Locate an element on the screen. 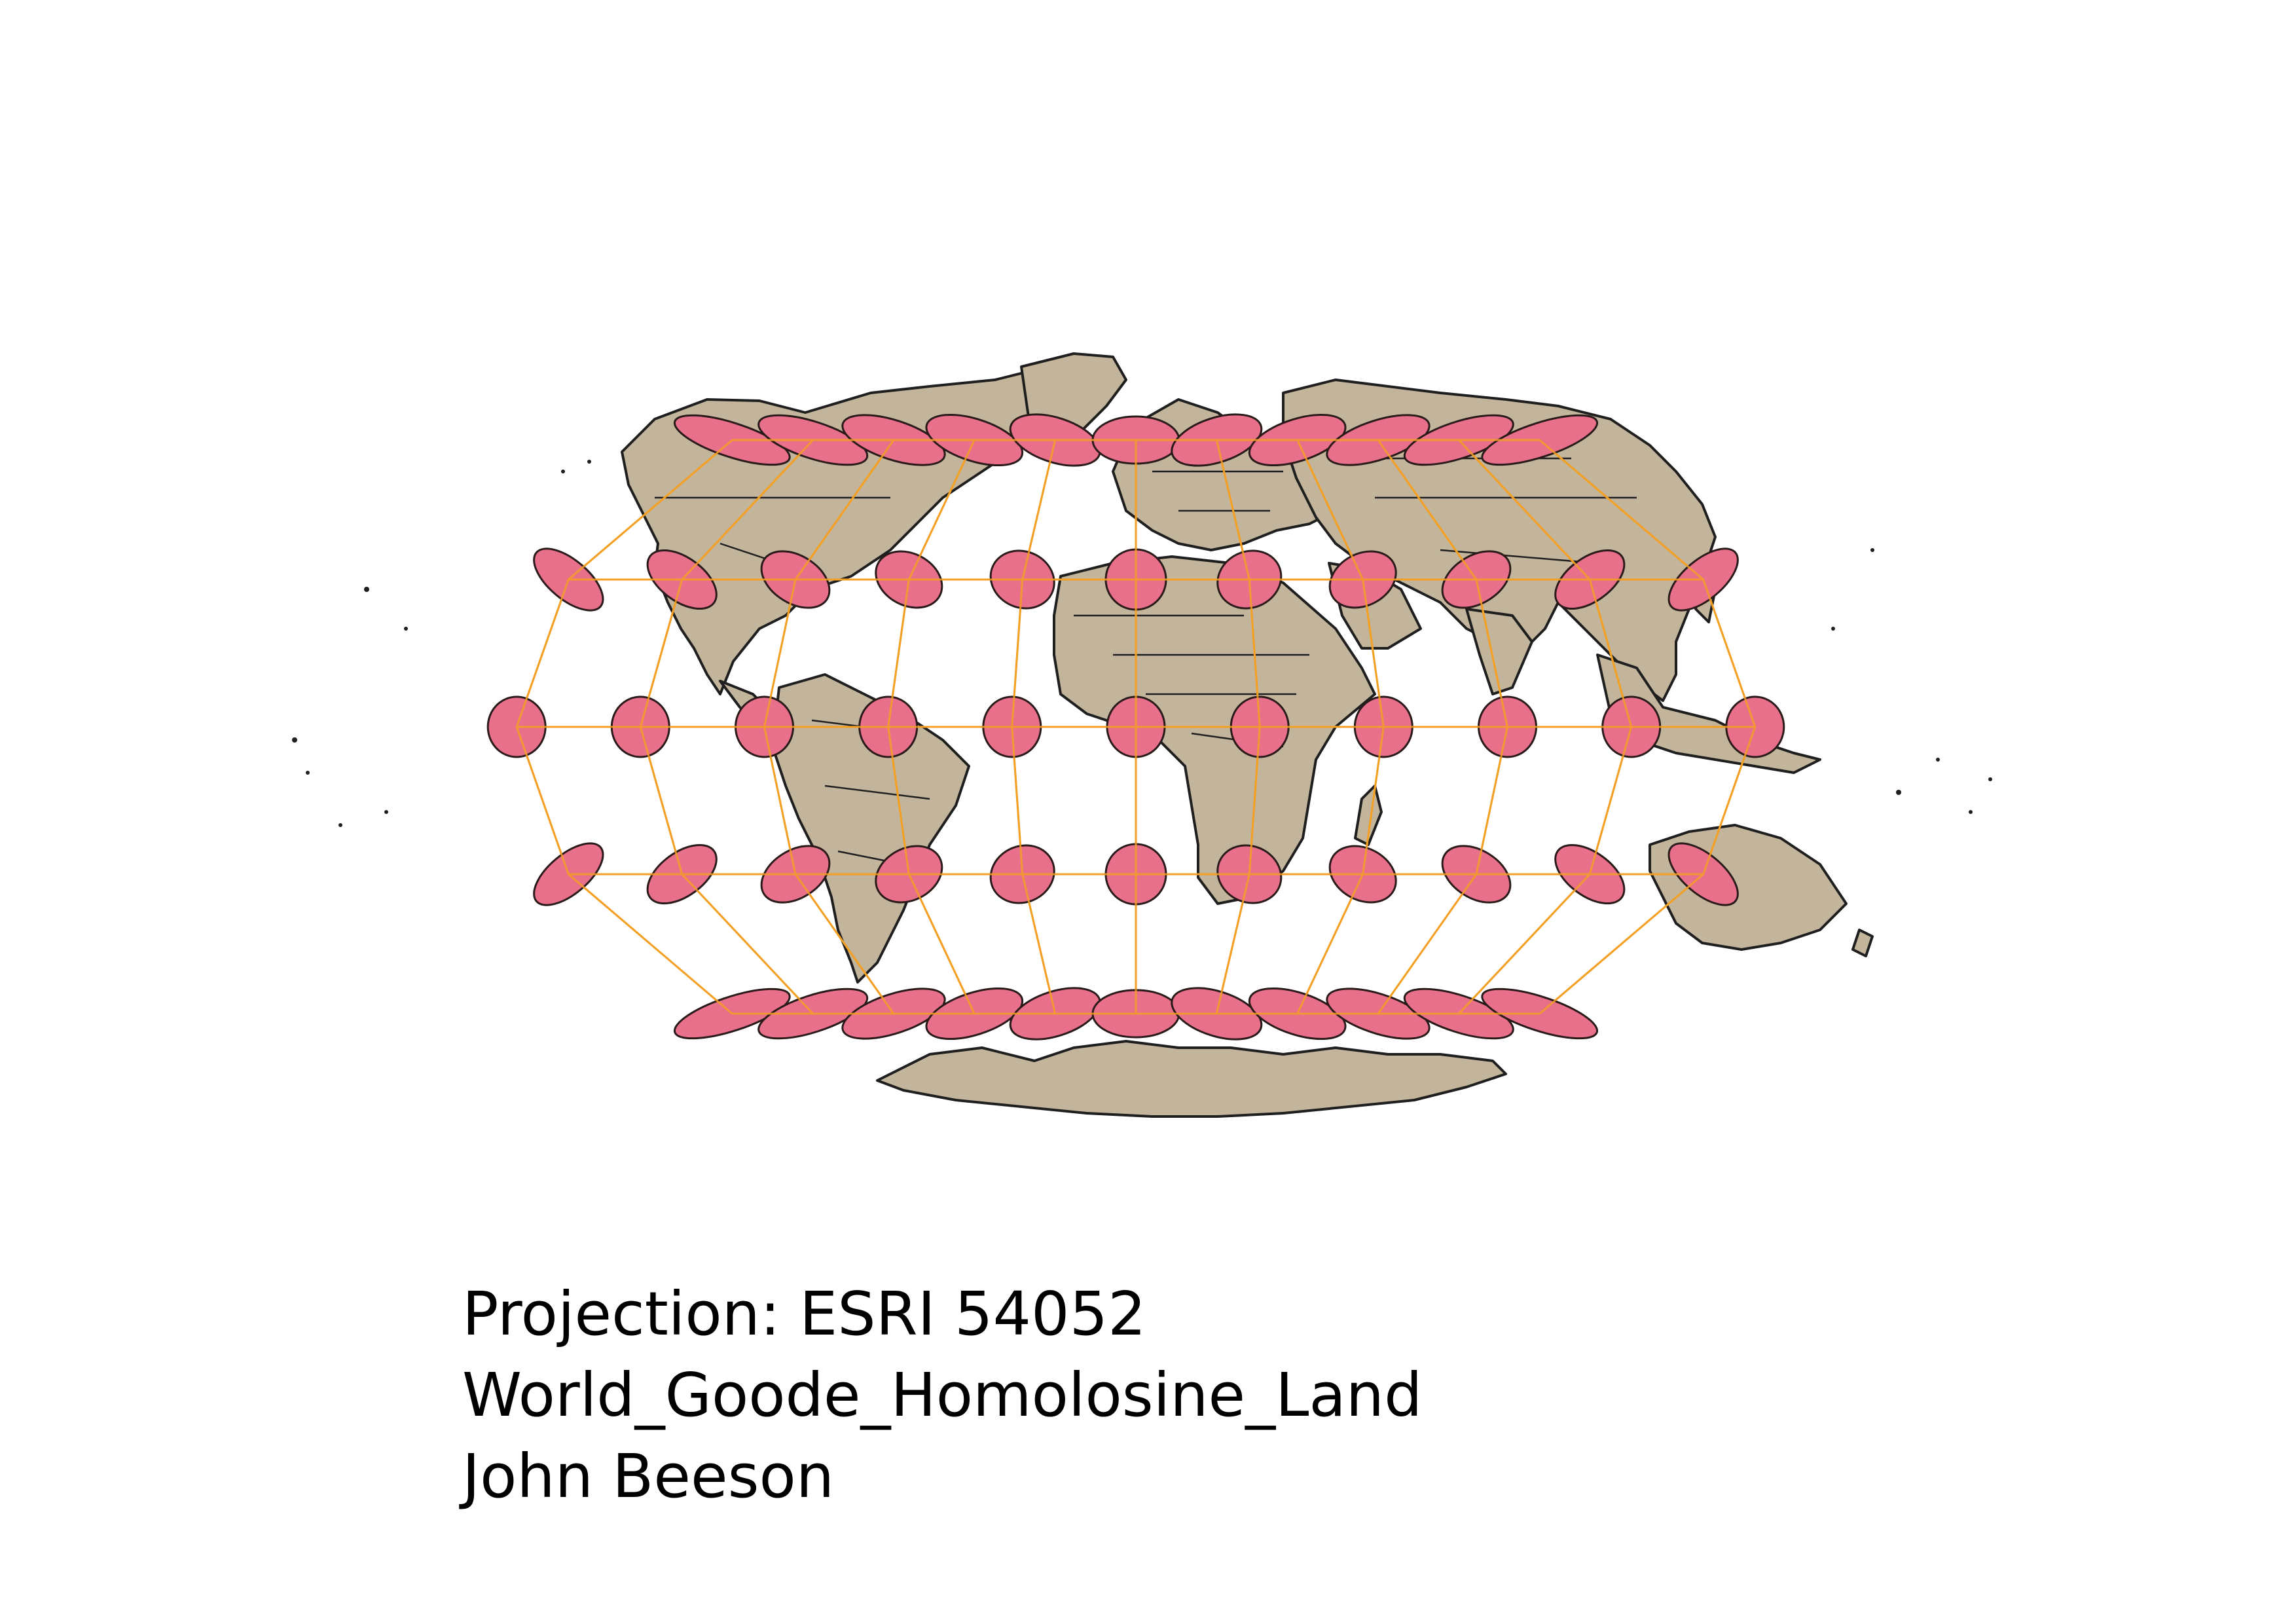 Image resolution: width=2296 pixels, height=1624 pixels. meridian--120 is located at coordinates (726, 727).